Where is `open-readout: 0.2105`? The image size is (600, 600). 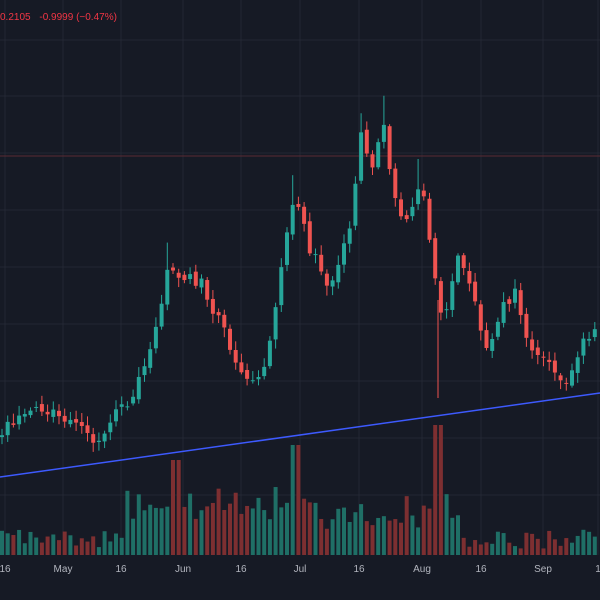
open-readout: 0.2105 is located at coordinates (15, 17).